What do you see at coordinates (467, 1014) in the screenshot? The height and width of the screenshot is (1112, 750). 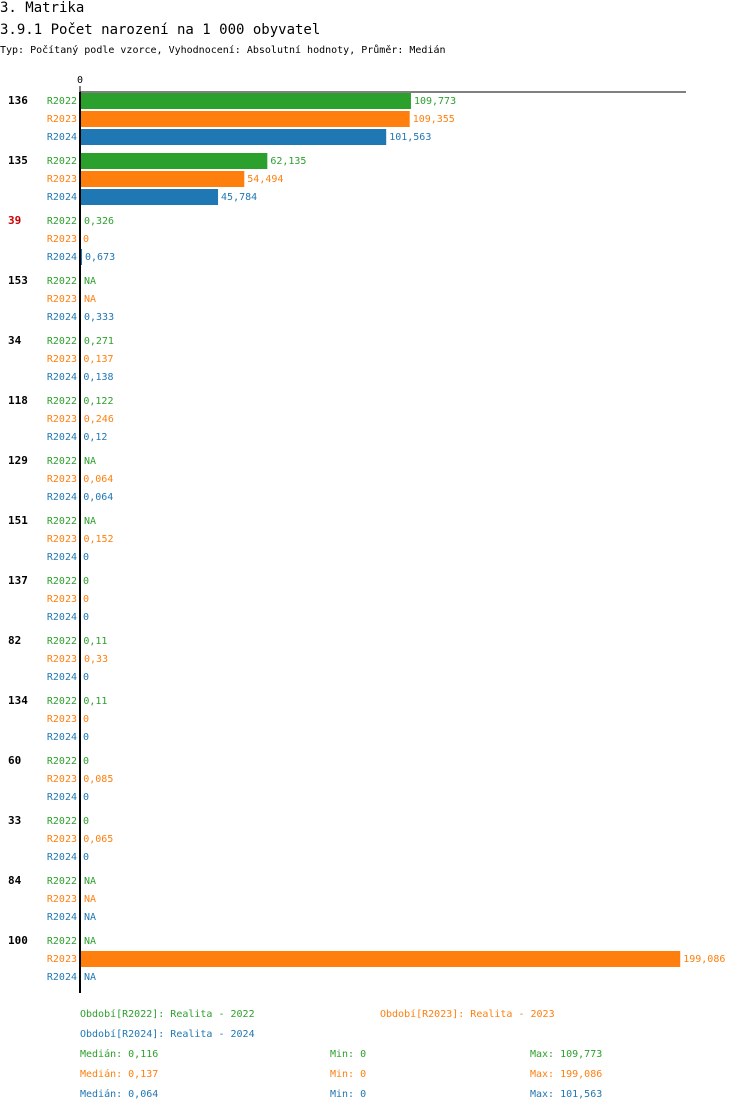 I see `legend-entry: Období[R2023]: Realita - 2023` at bounding box center [467, 1014].